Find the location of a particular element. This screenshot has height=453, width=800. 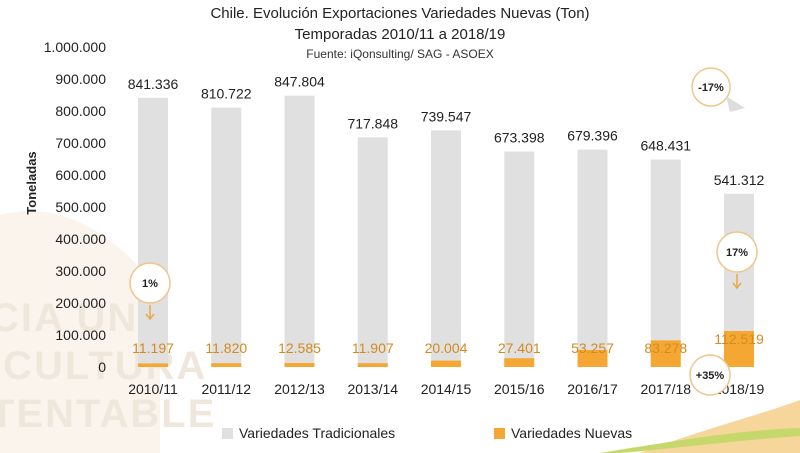

callout-plus-35pct-text: +35% is located at coordinates (710, 376).